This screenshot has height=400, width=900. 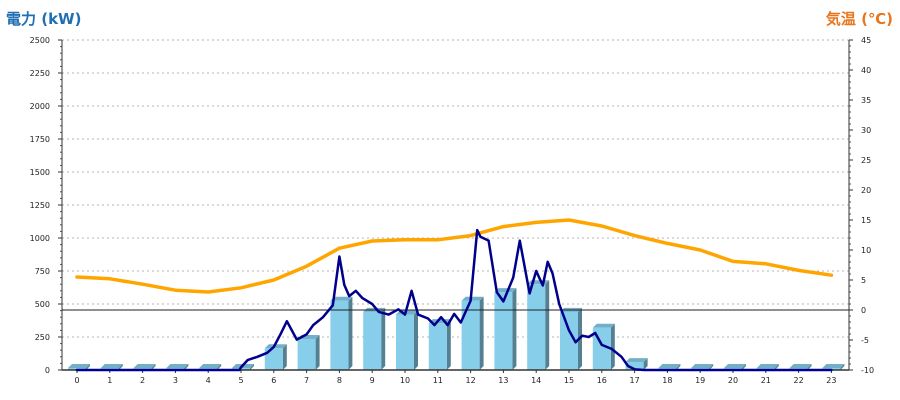 I want to click on right-tick-label: 0, so click(x=863, y=310).